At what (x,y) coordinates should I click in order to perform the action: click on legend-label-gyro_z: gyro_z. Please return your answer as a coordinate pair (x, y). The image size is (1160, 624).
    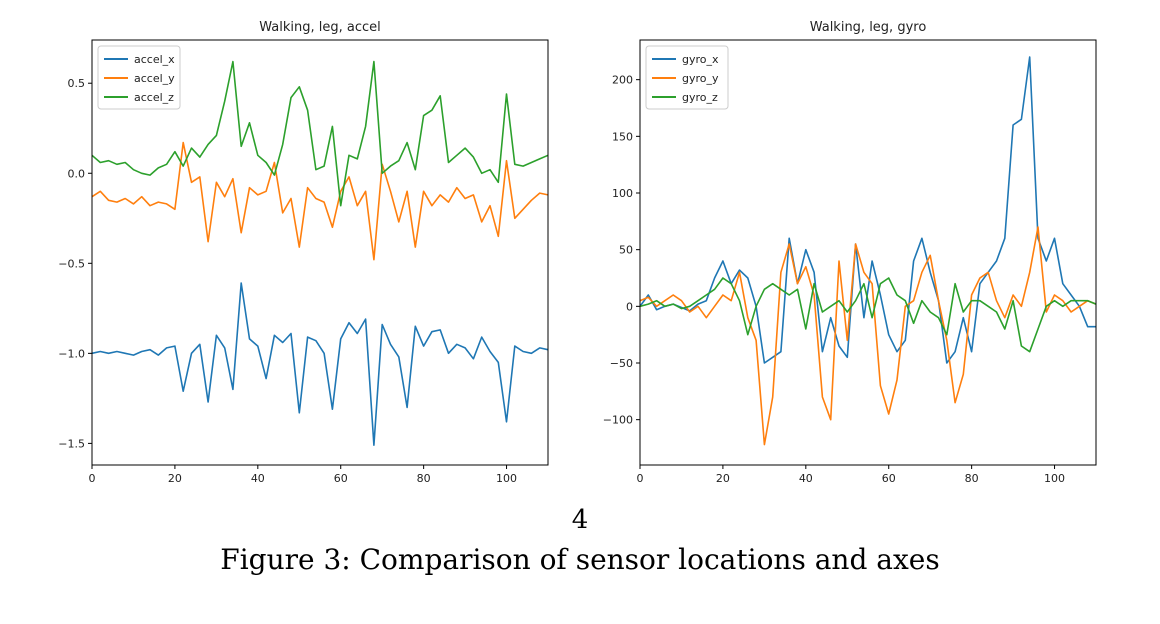
    Looking at the image, I should click on (700, 97).